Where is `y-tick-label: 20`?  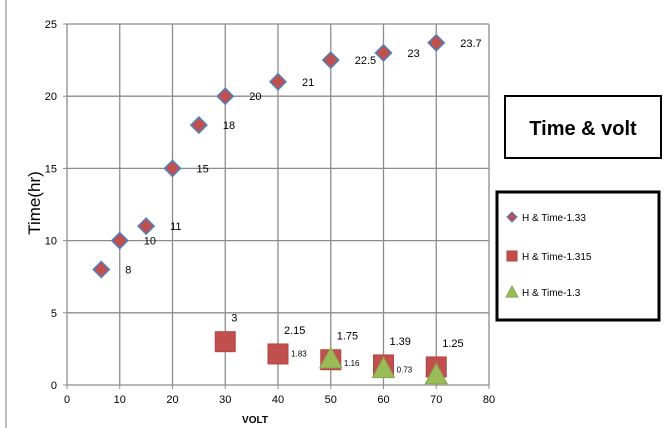
y-tick-label: 20 is located at coordinates (51, 97).